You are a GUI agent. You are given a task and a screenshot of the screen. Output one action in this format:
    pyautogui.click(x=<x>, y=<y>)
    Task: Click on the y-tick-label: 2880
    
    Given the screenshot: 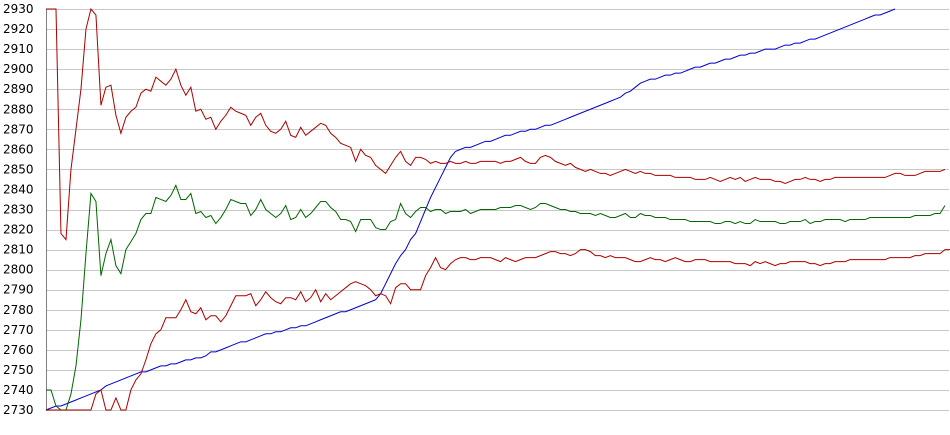 What is the action you would take?
    pyautogui.click(x=18, y=109)
    